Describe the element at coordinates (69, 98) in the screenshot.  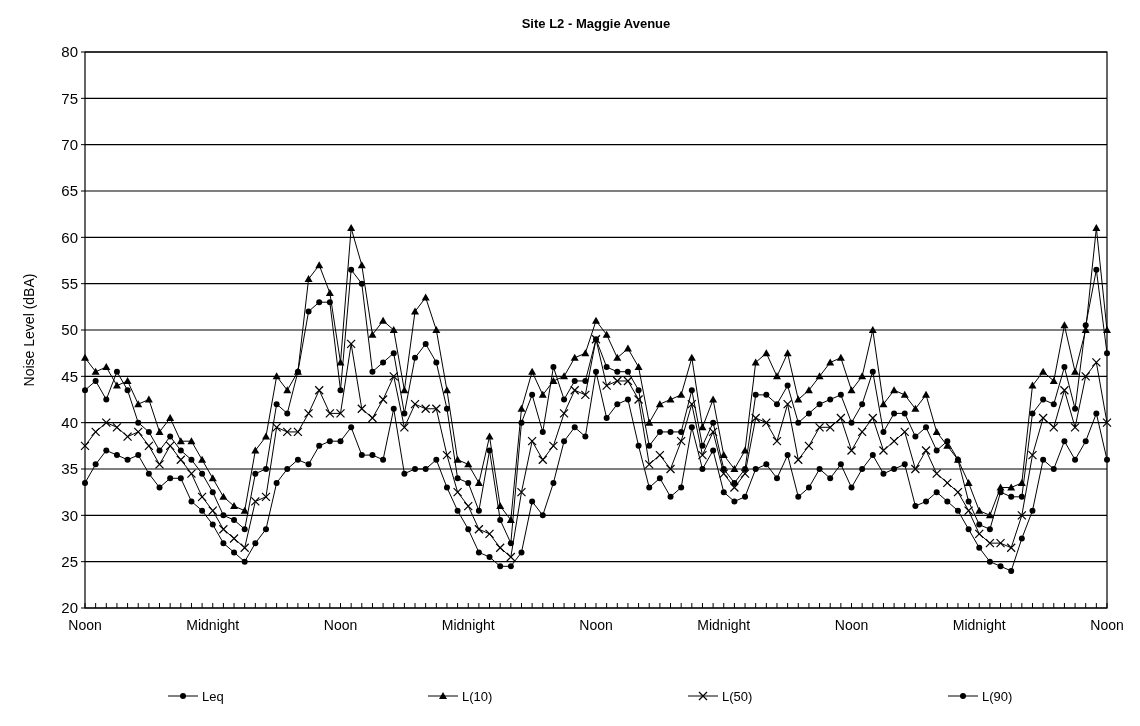
I see `y-tick-label: 75` at that location.